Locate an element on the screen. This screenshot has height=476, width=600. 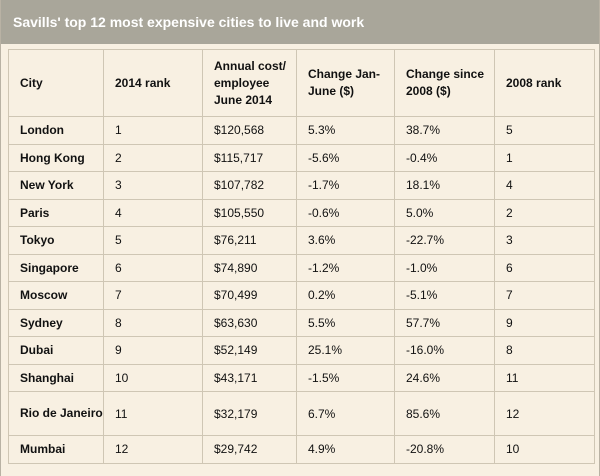
column-header-2014-rank: 2014 rank is located at coordinates (153, 83).